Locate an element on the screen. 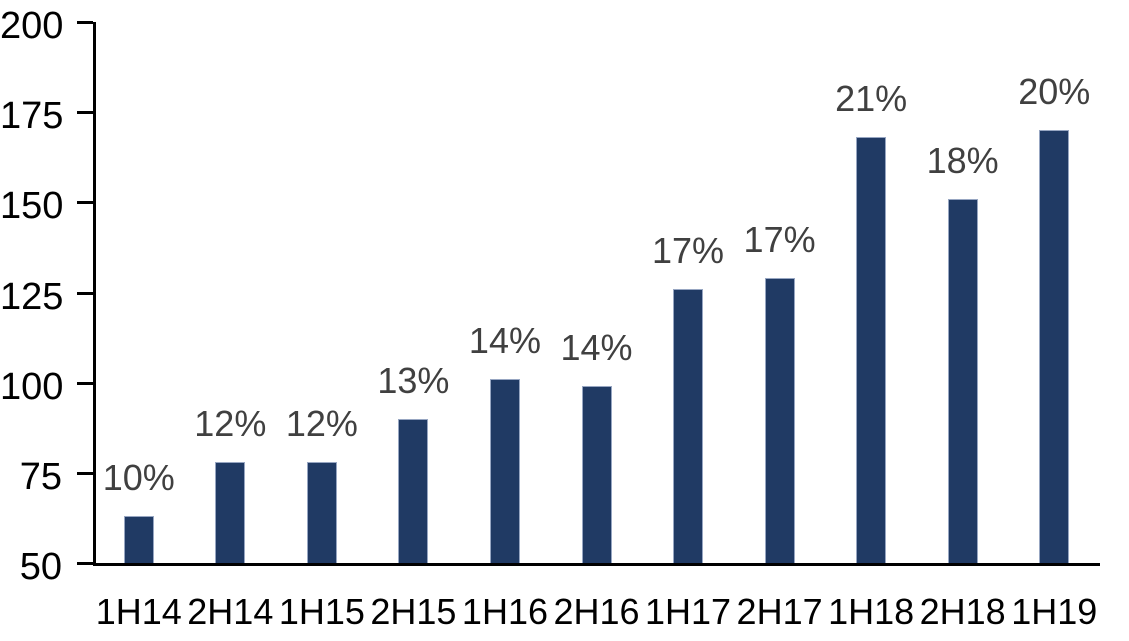  x-axis-label: 2H14 is located at coordinates (230, 611).